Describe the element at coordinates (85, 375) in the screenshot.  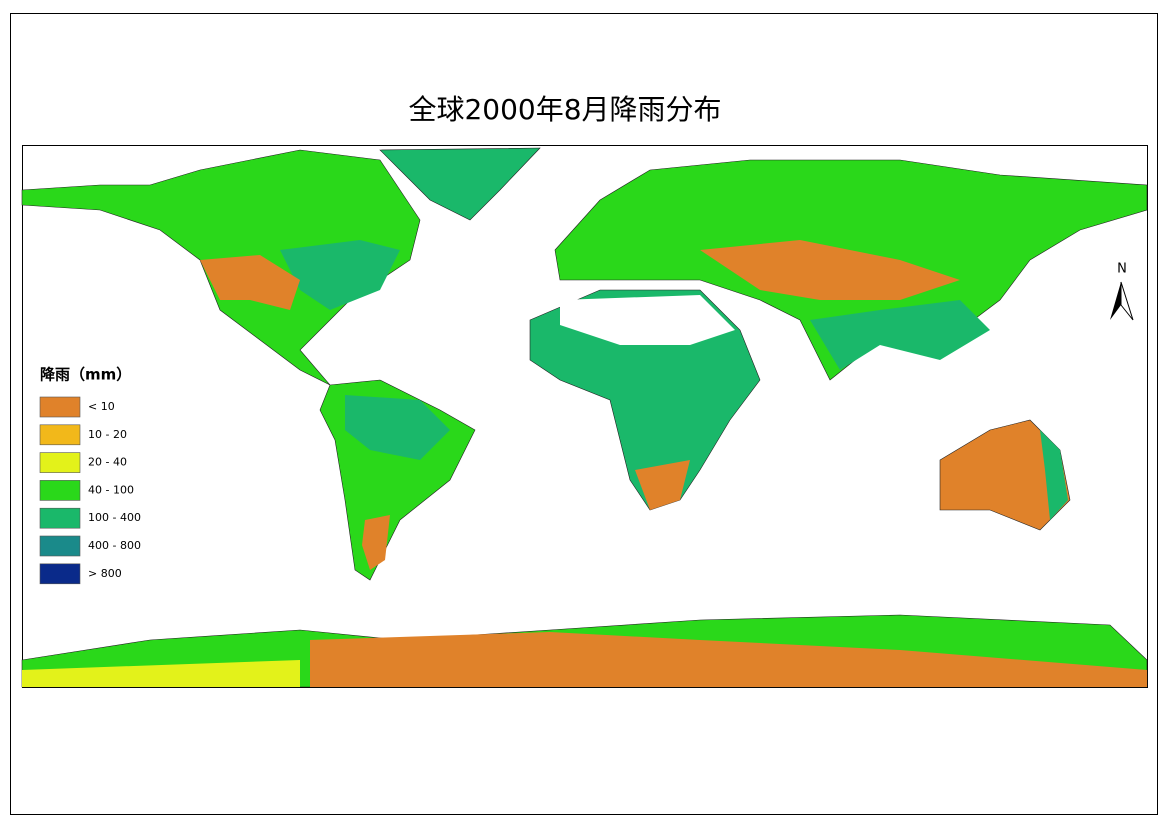
I see `legend-title: 降雨（mm）` at that location.